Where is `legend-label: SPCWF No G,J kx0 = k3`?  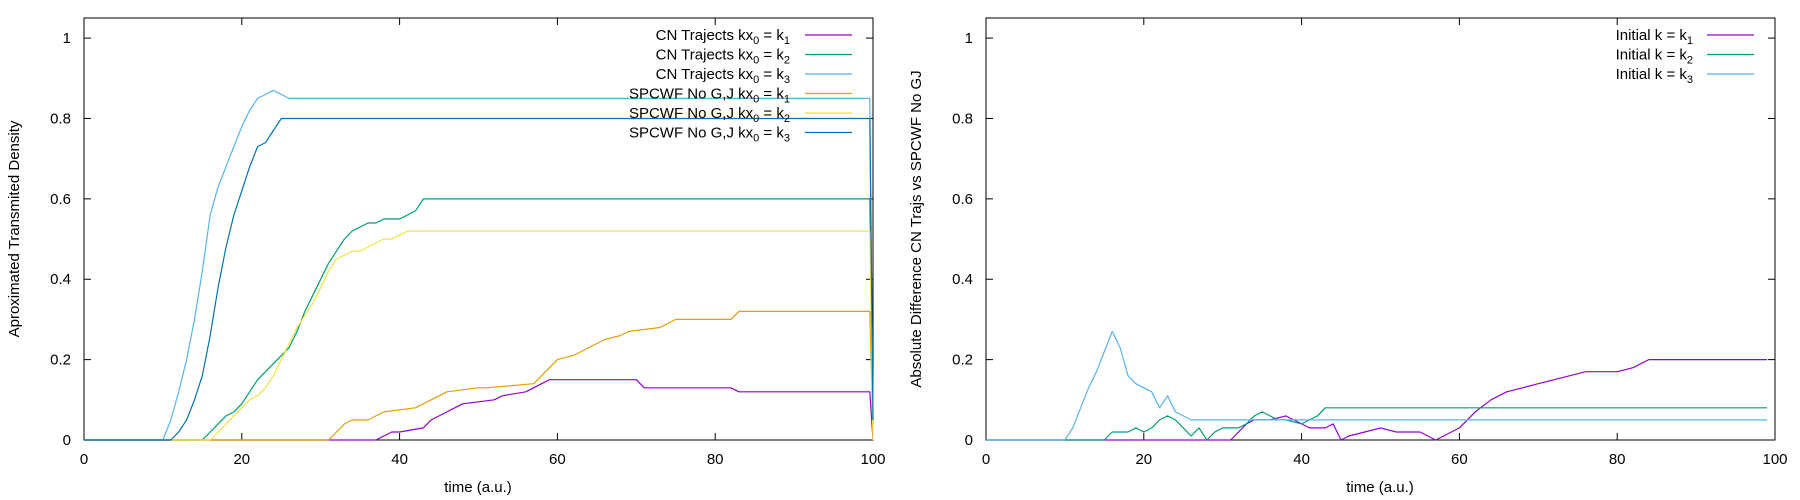 legend-label: SPCWF No G,J kx0 = k3 is located at coordinates (709, 135).